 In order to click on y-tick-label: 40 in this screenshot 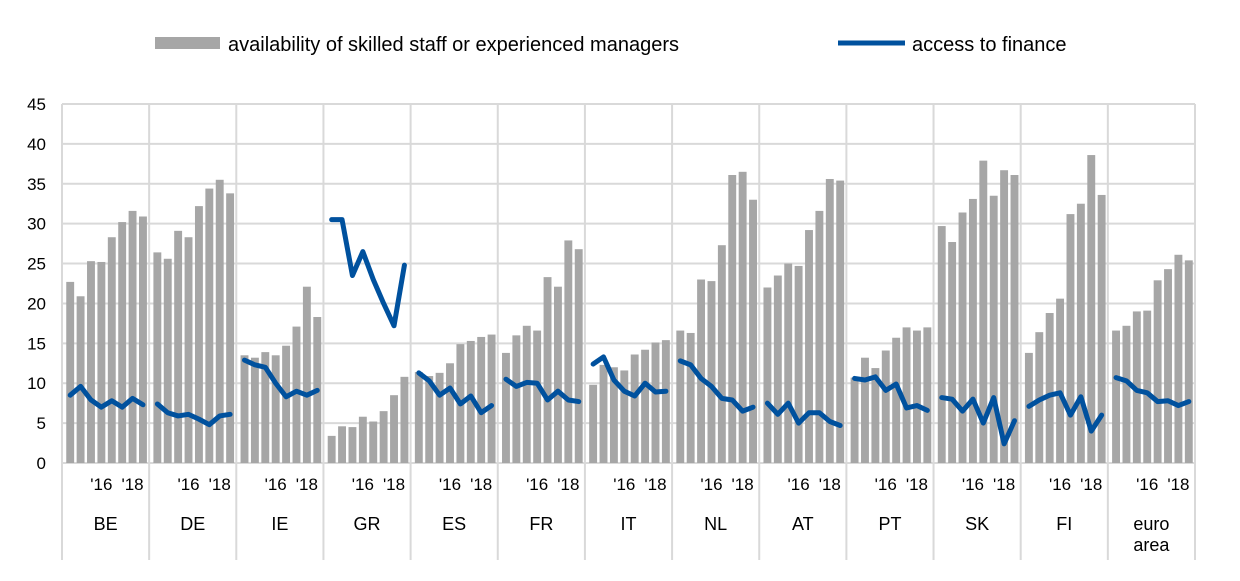, I will do `click(36, 144)`.